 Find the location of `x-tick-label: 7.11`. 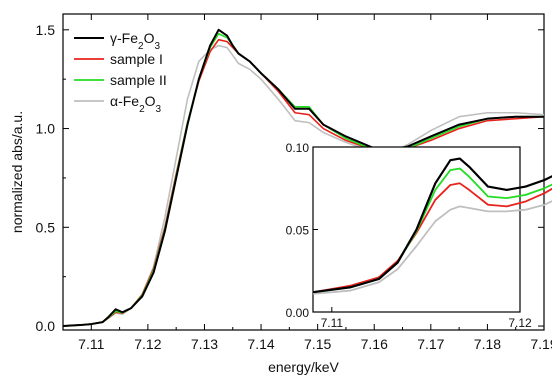

x-tick-label: 7.11 is located at coordinates (91, 344).